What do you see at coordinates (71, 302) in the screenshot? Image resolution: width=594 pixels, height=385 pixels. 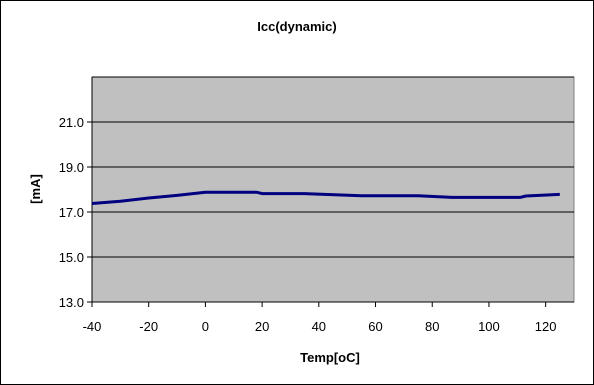 I see `y-tick-label: 13.0` at bounding box center [71, 302].